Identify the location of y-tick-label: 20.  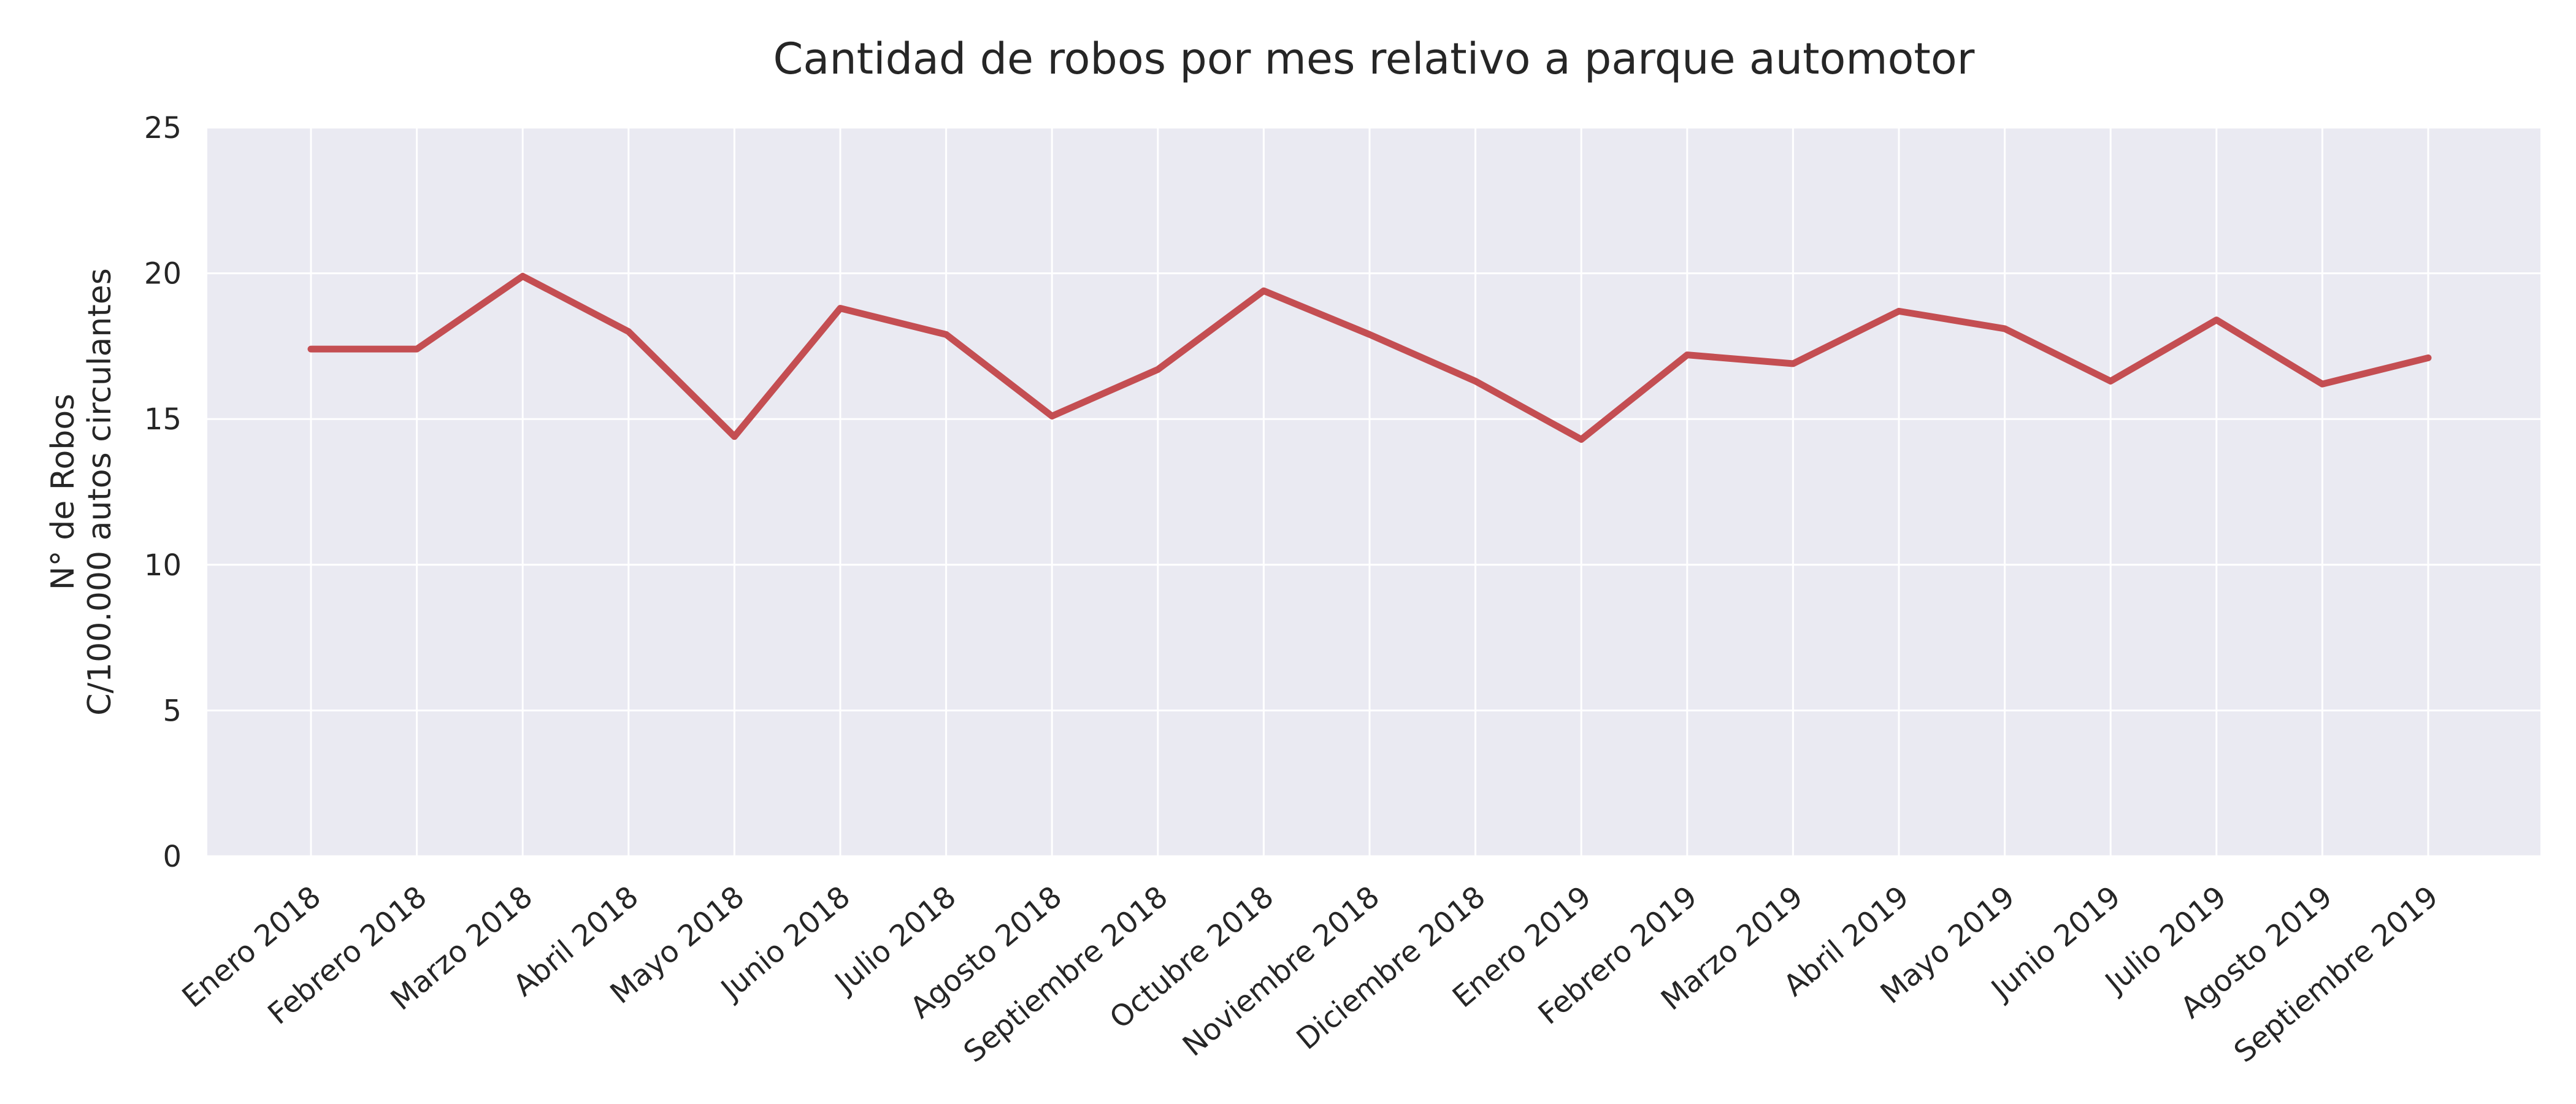
(163, 274).